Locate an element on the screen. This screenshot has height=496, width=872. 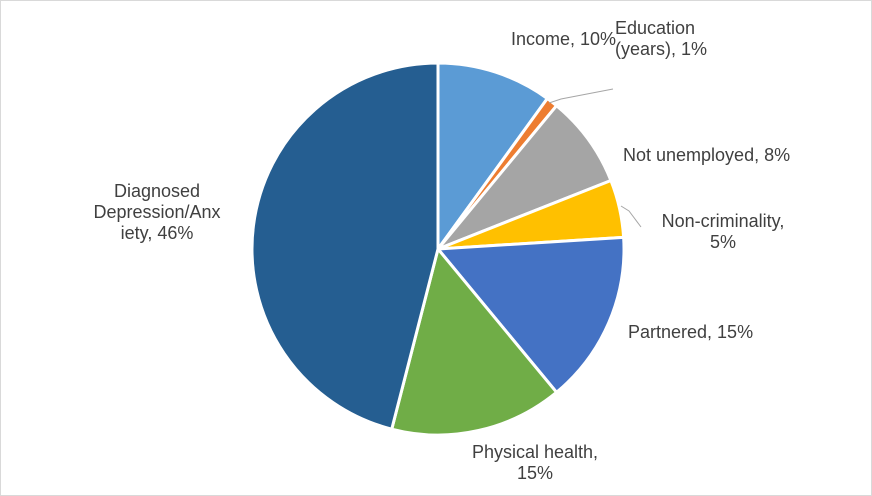
slice-label-line: Depression/Anx is located at coordinates (156, 212).